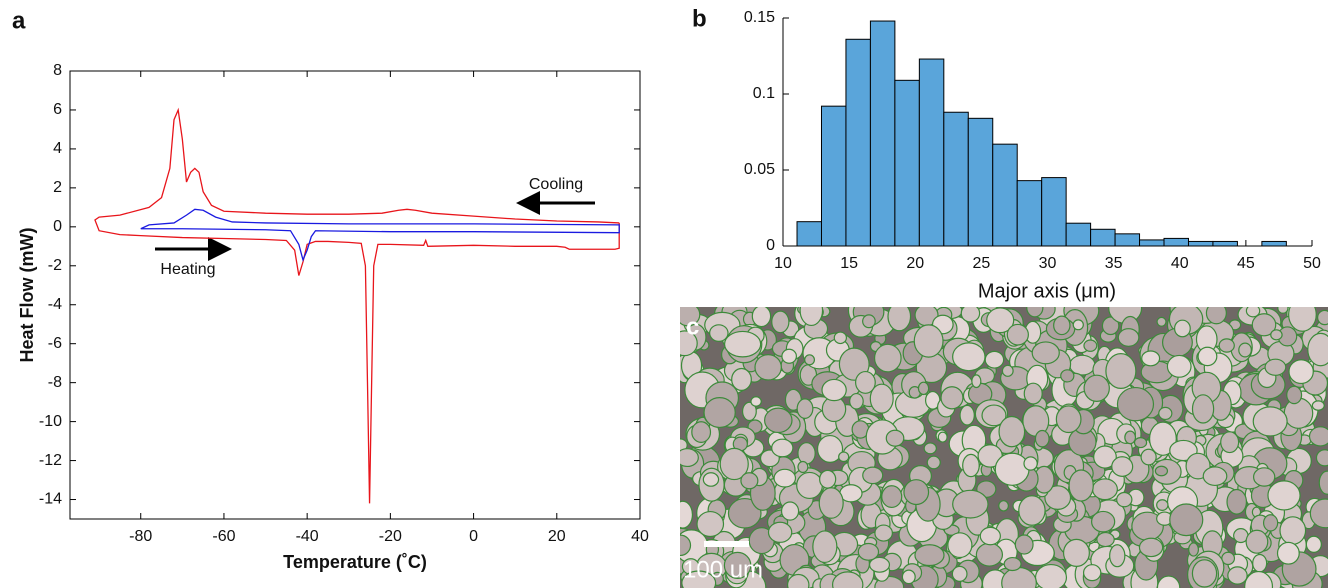 The width and height of the screenshot is (1328, 588). I want to click on x-tick-label: 0, so click(473, 536).